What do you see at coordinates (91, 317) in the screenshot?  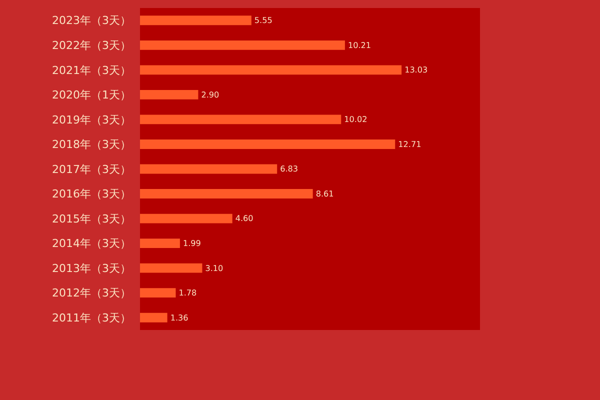 I see `y-tick-label: 2011年（3天）` at bounding box center [91, 317].